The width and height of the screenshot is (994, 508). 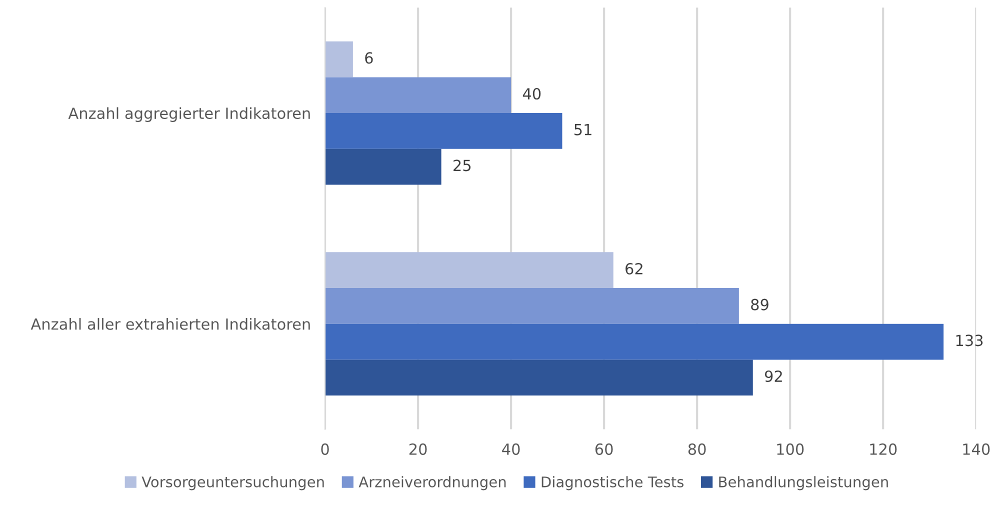 What do you see at coordinates (759, 304) in the screenshot?
I see `data-label: 89` at bounding box center [759, 304].